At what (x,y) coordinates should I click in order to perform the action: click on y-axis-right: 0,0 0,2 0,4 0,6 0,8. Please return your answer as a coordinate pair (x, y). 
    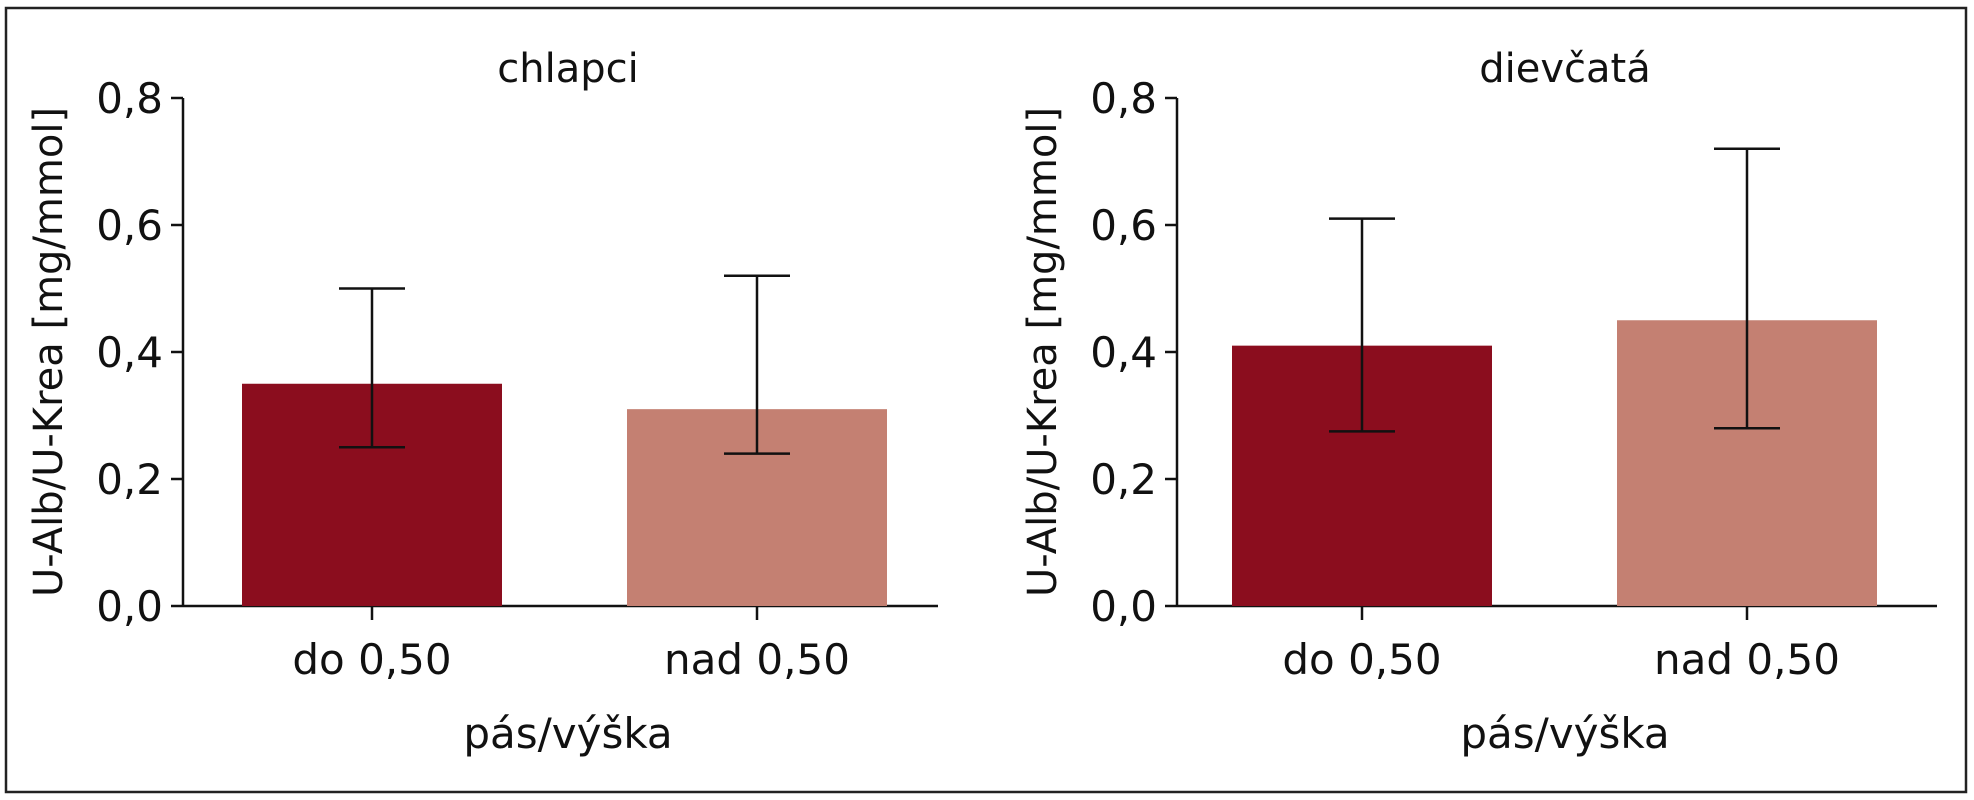
    Looking at the image, I should click on (1134, 352).